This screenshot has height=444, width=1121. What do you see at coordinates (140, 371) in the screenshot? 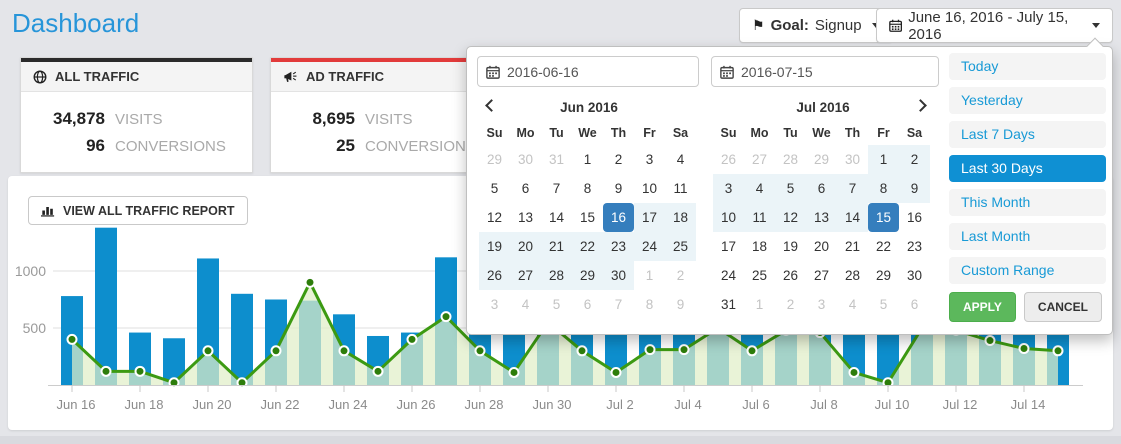
I see `point-Jun 18` at bounding box center [140, 371].